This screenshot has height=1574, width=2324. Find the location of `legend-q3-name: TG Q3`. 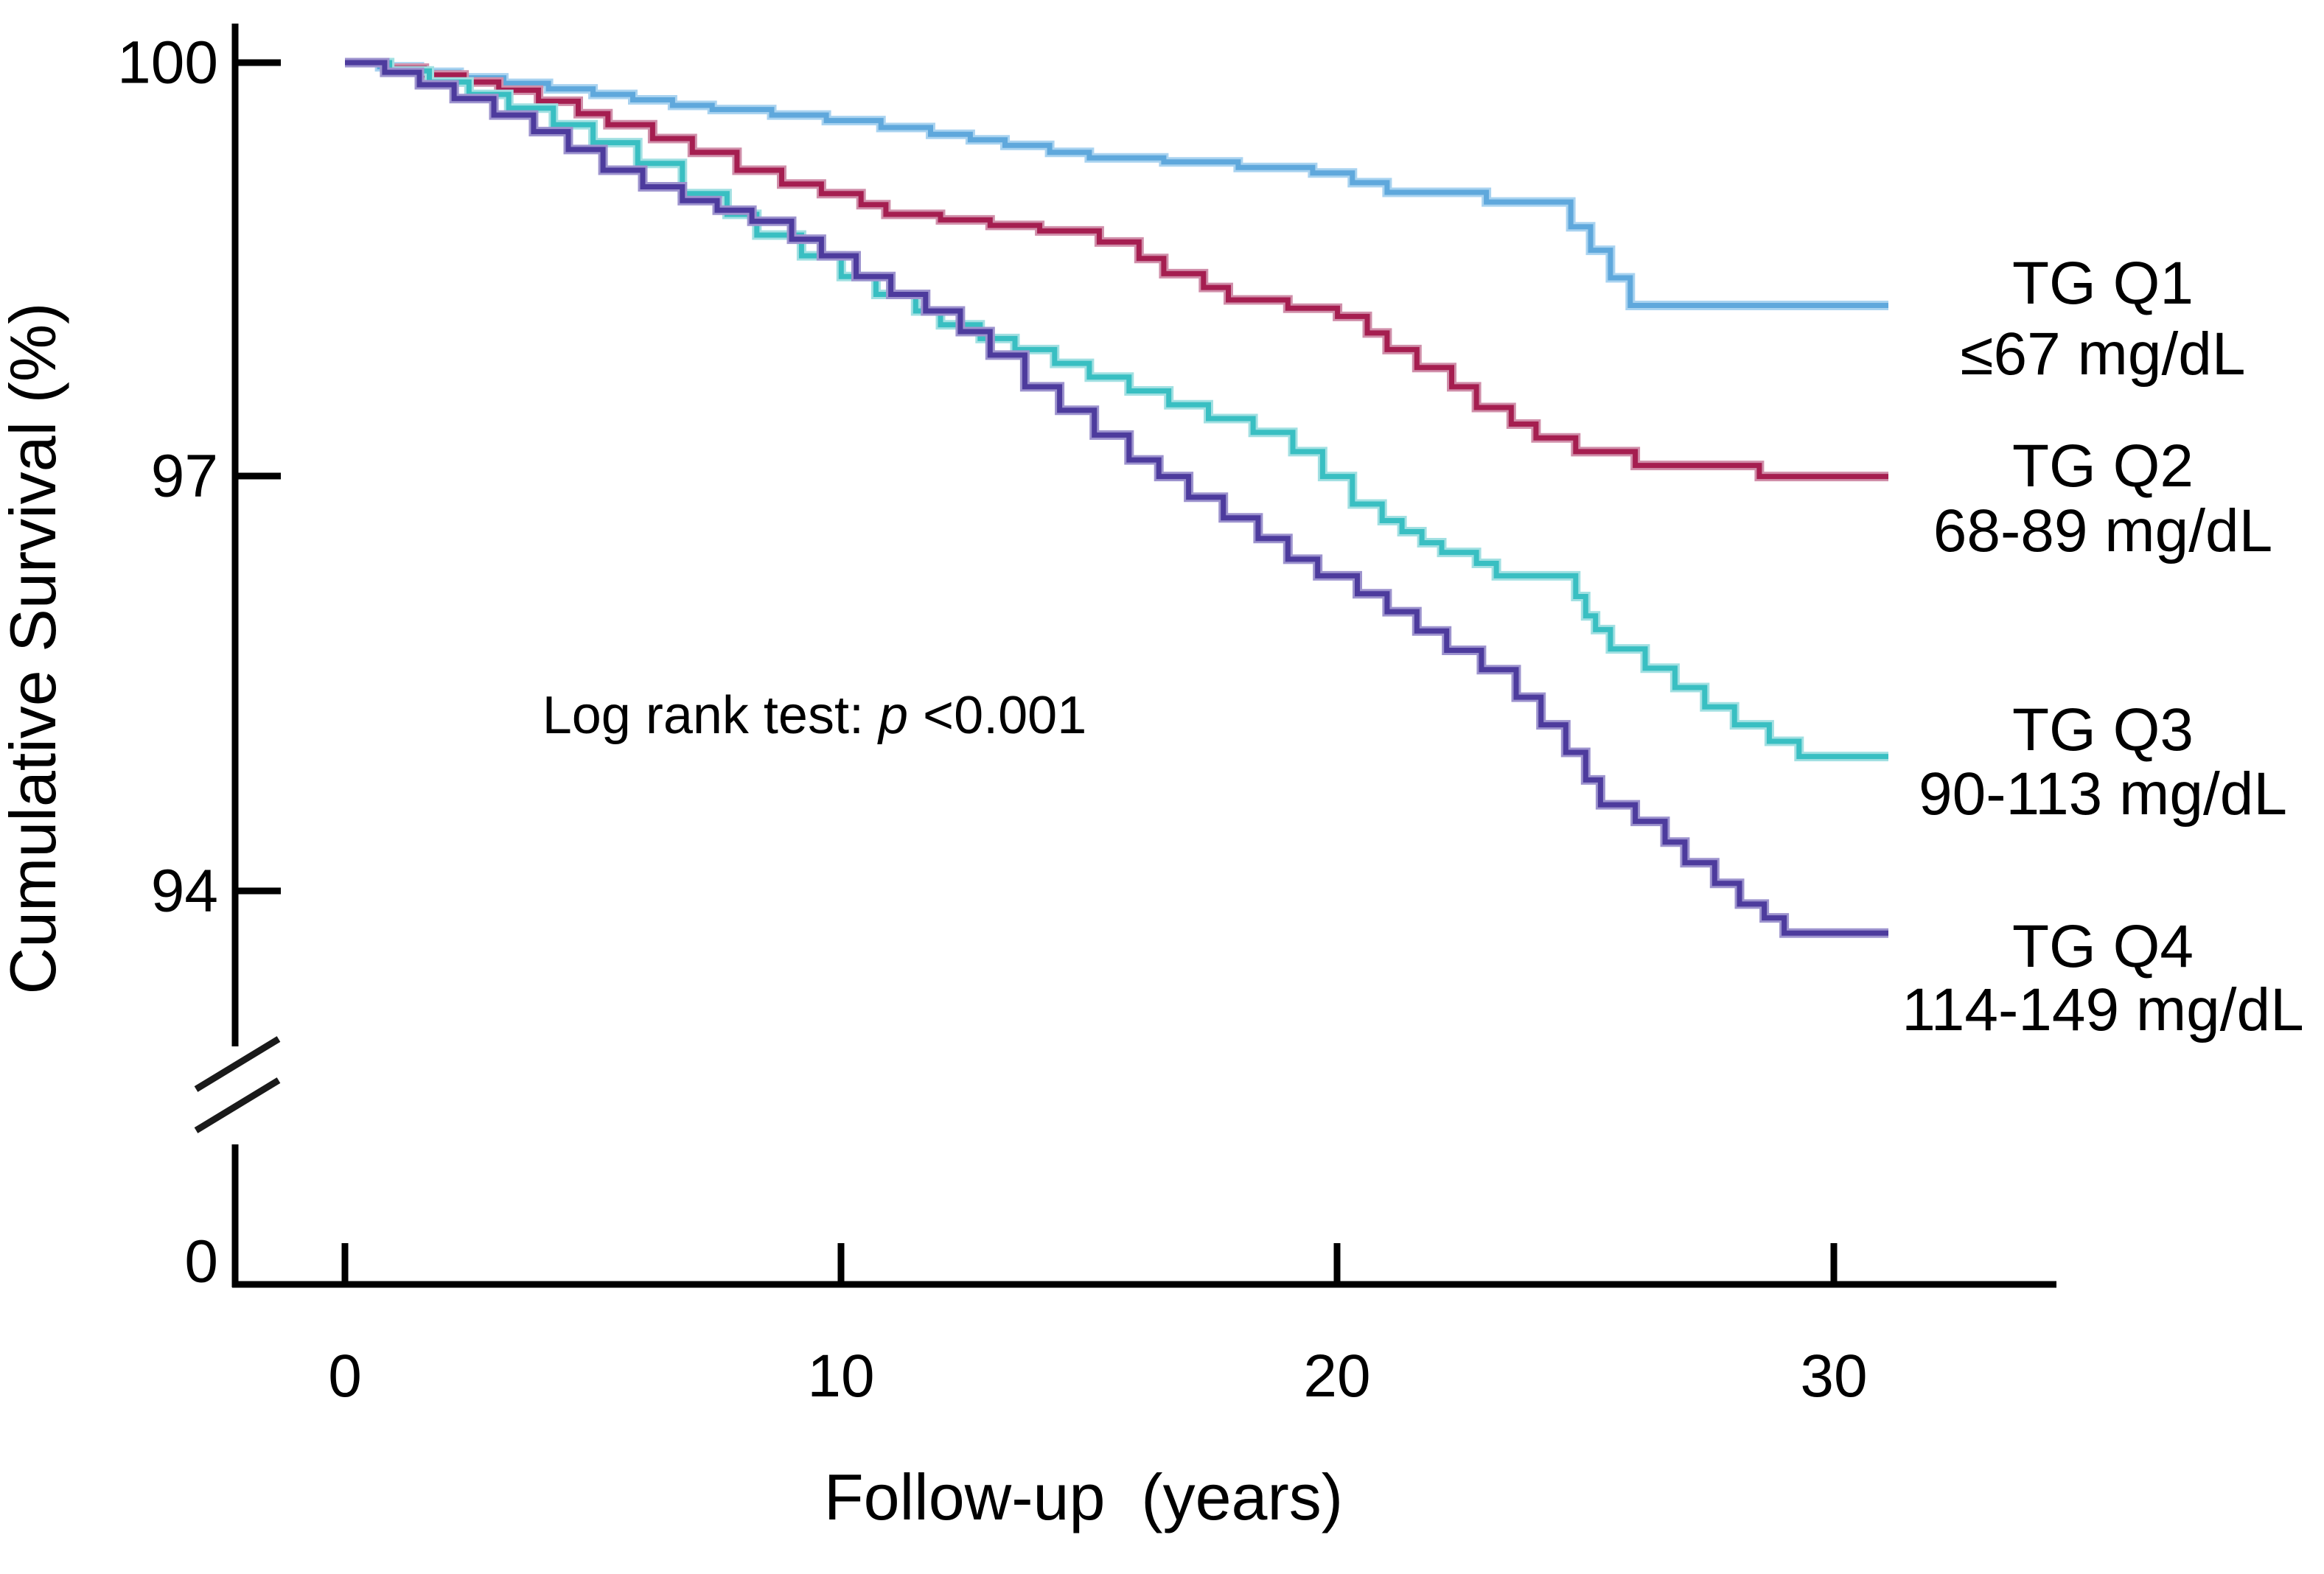

legend-q3-name: TG Q3 is located at coordinates (2103, 729).